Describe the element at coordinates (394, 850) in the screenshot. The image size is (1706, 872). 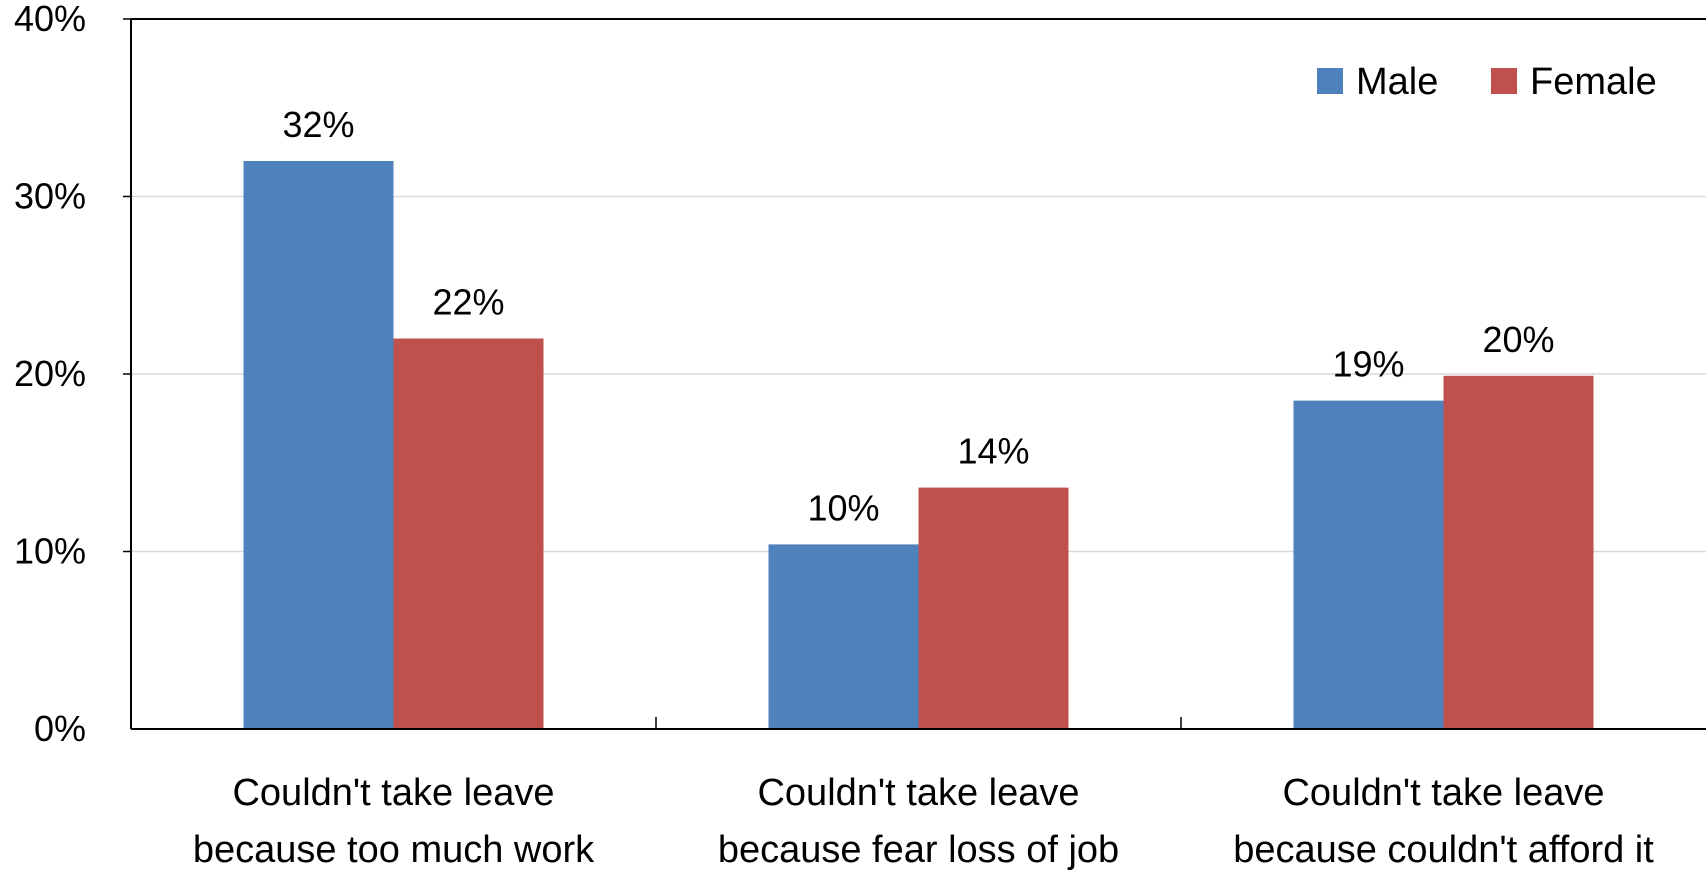
I see `x-category-label: because too much work` at that location.